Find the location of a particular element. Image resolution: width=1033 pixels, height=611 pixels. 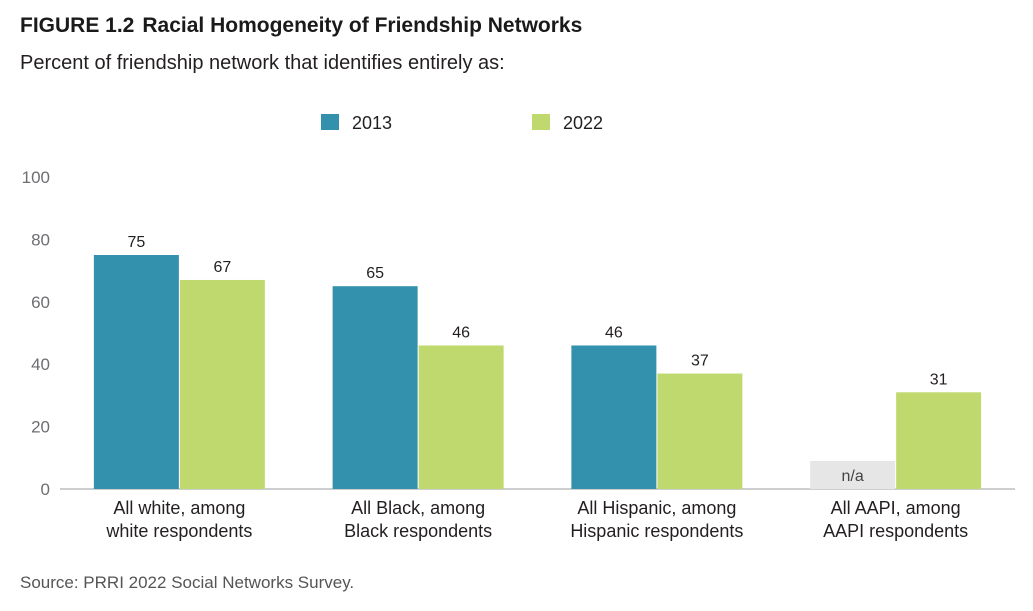

bar-value-label: 75 is located at coordinates (136, 242).